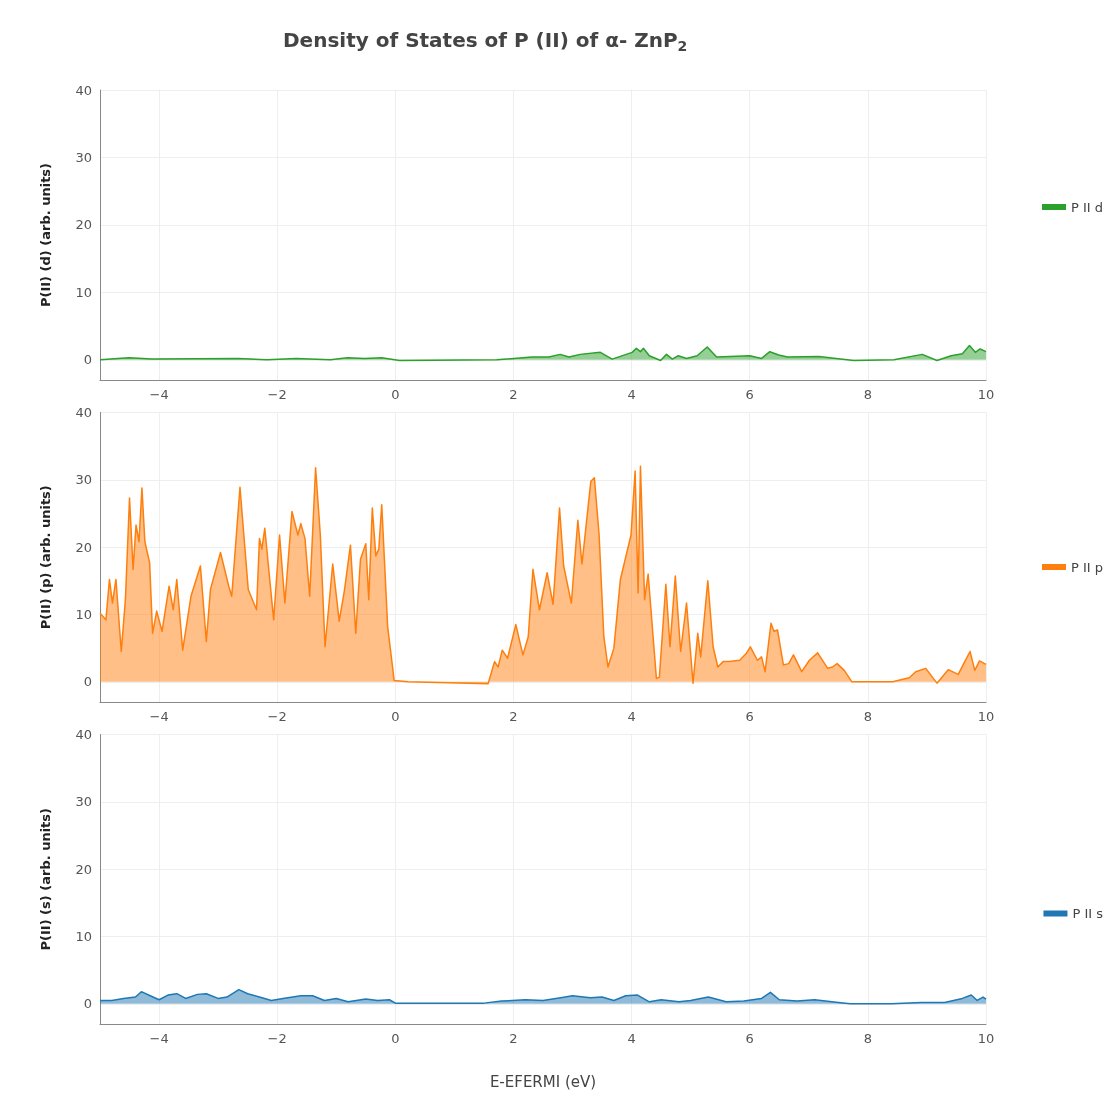 Image resolution: width=1117 pixels, height=1098 pixels. Describe the element at coordinates (1088, 913) in the screenshot. I see `legend-label: P II s` at that location.